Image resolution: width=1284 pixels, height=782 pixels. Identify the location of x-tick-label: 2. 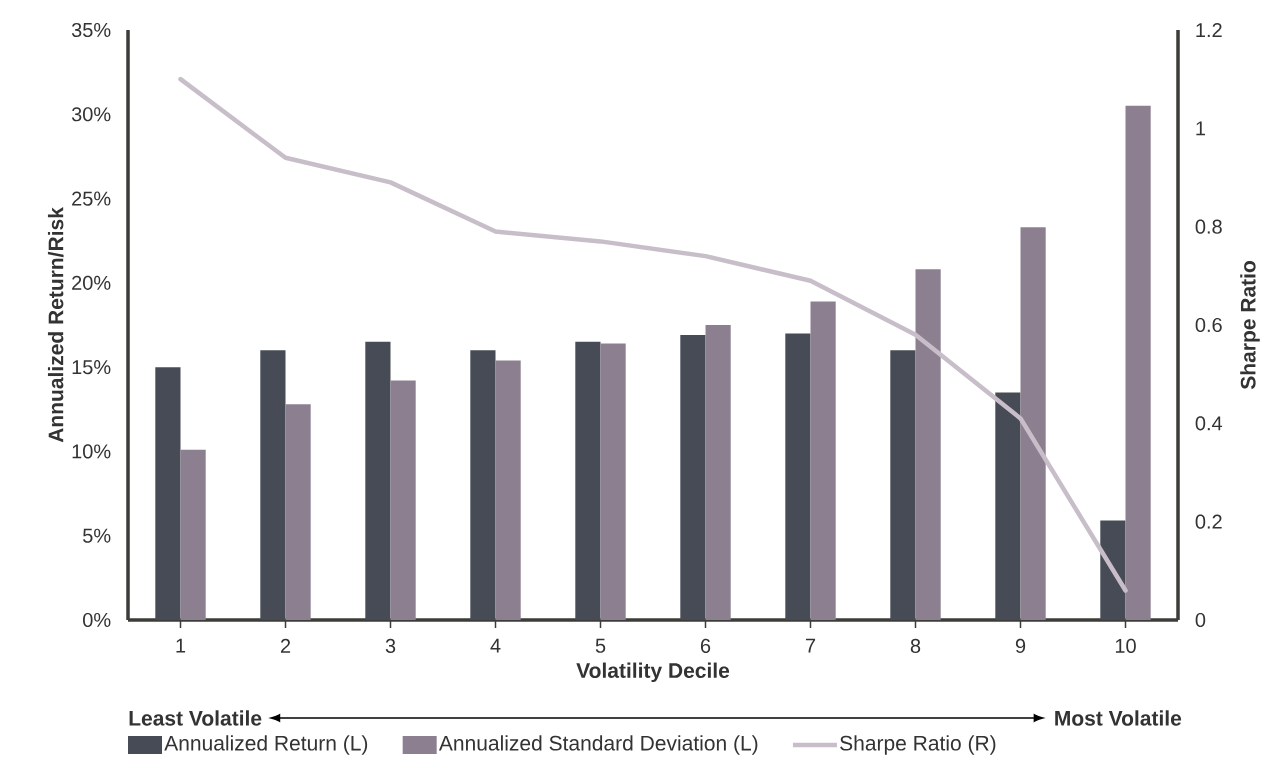
(285, 645).